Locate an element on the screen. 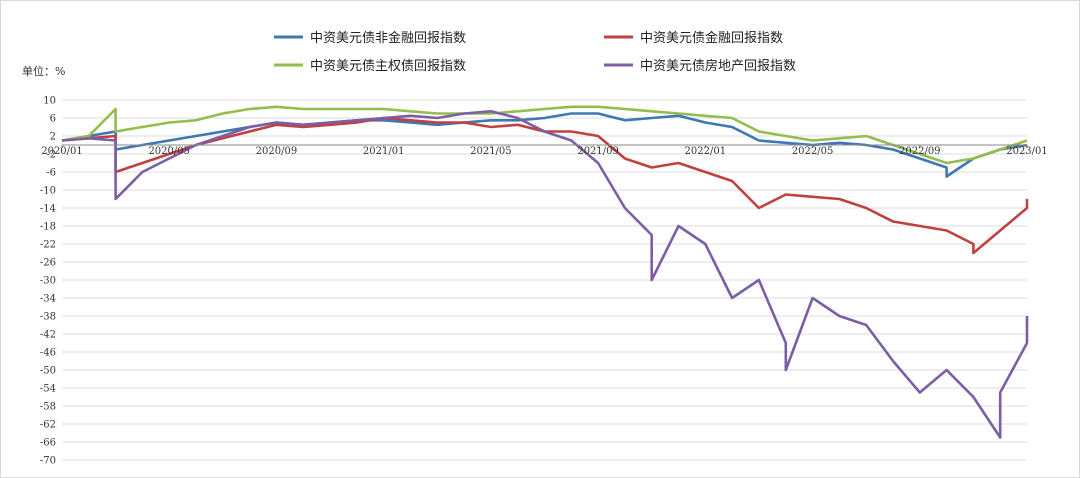 The image size is (1080, 478). y-tick-label: -66 is located at coordinates (48, 443).